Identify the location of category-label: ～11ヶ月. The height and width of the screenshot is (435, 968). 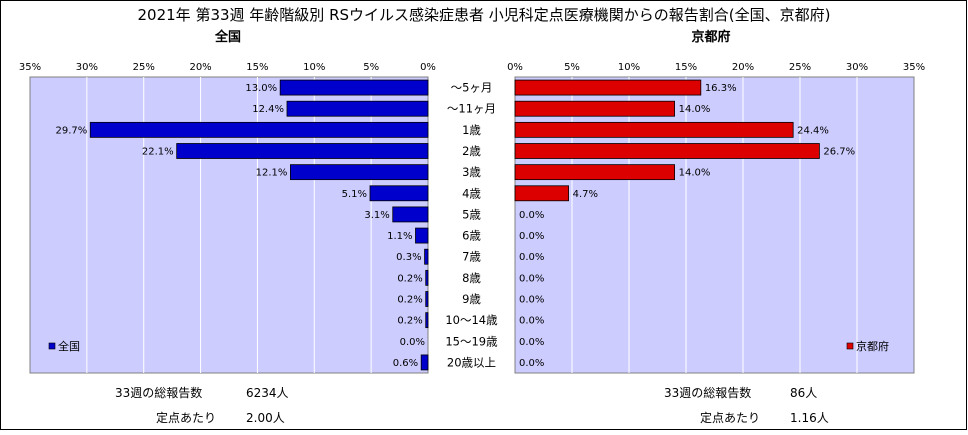
(471, 109).